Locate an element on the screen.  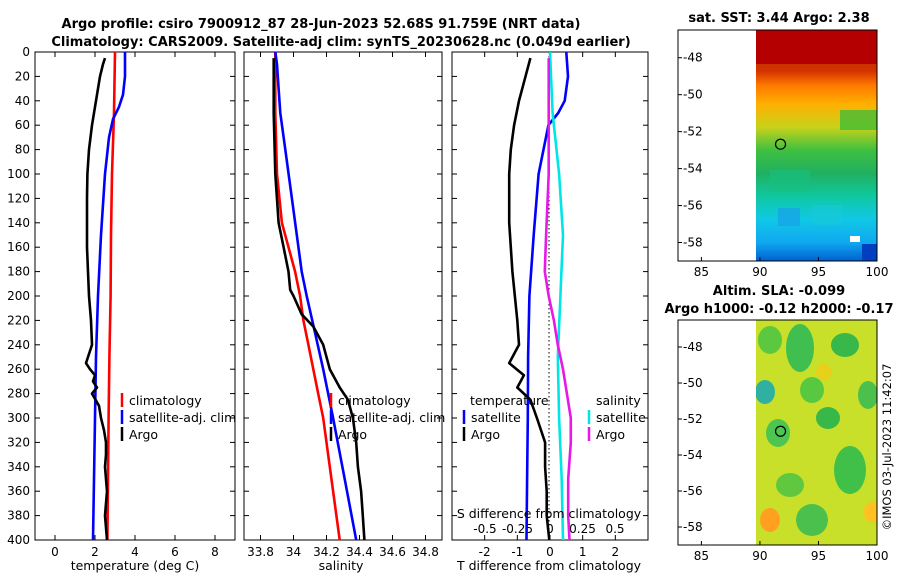
x-tick-label: 34.4 is located at coordinates (359, 552).